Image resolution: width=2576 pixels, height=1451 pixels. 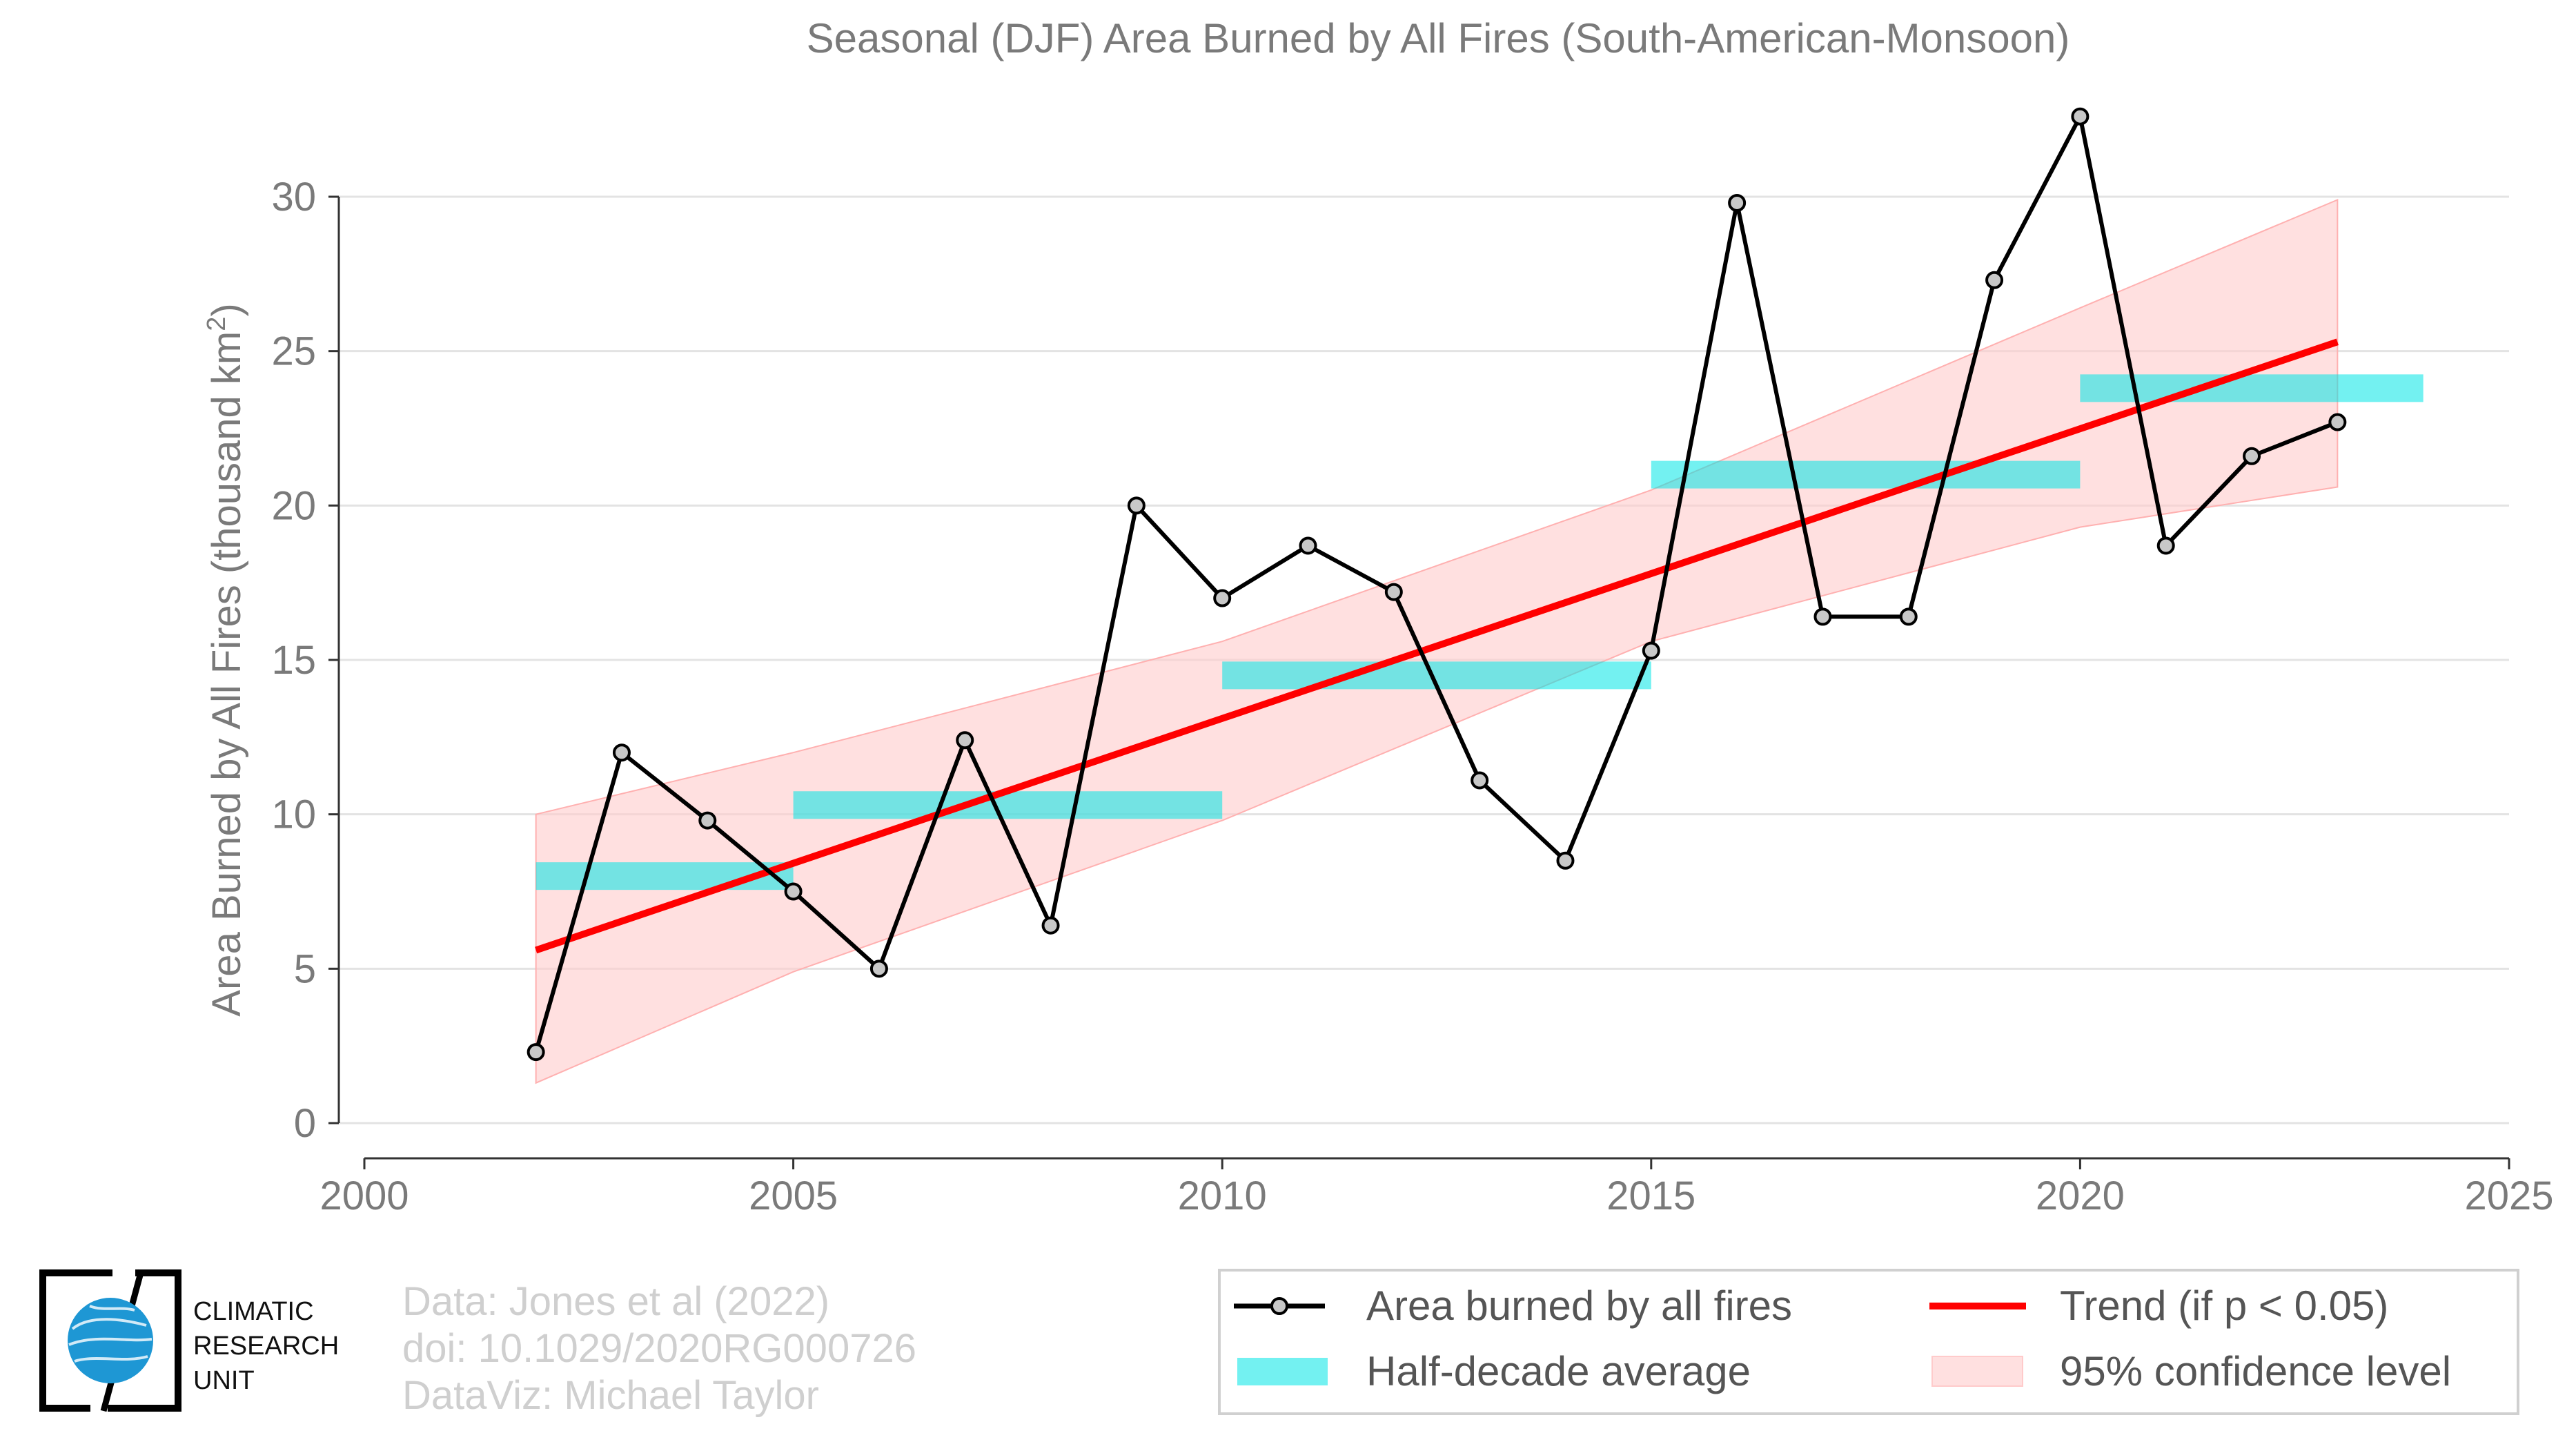 I want to click on credit-dataviz: DataViz: Michael Taylor, so click(x=610, y=1395).